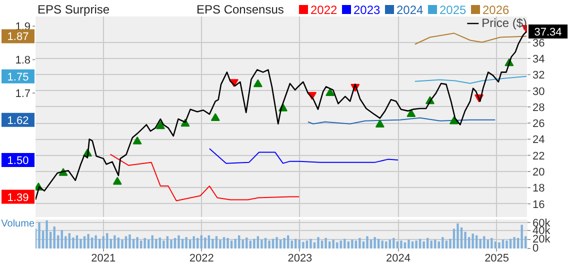 This screenshot has width=568, height=264. What do you see at coordinates (538, 204) in the screenshot?
I see `y-tick-label: 16` at bounding box center [538, 204].